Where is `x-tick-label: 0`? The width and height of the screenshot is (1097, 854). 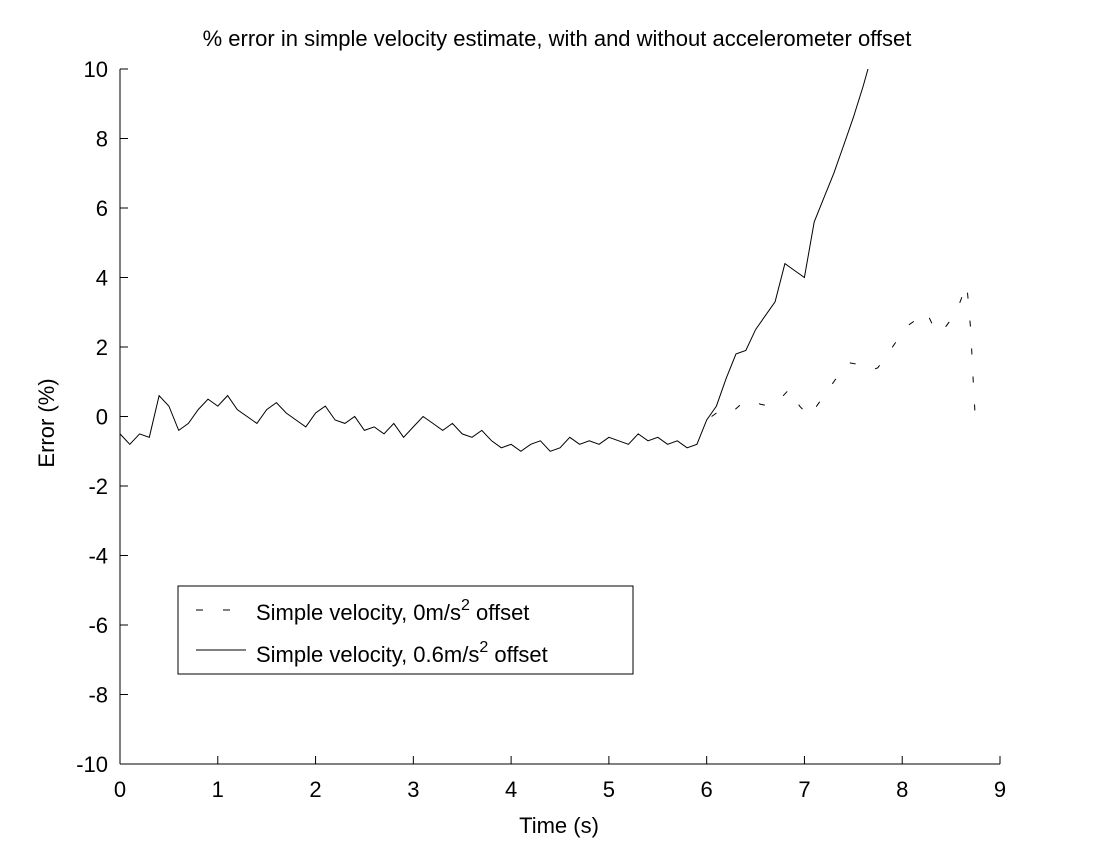 x-tick-label: 0 is located at coordinates (120, 789).